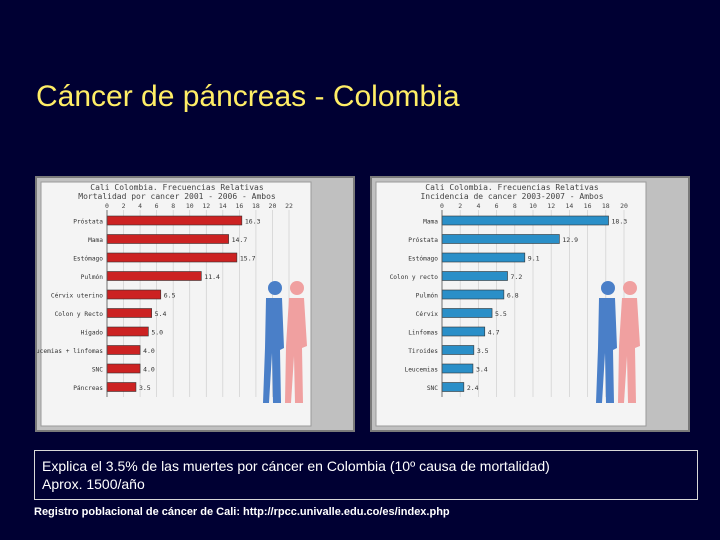  Describe the element at coordinates (570, 240) in the screenshot. I see `bar-value-label: 12.9` at that location.